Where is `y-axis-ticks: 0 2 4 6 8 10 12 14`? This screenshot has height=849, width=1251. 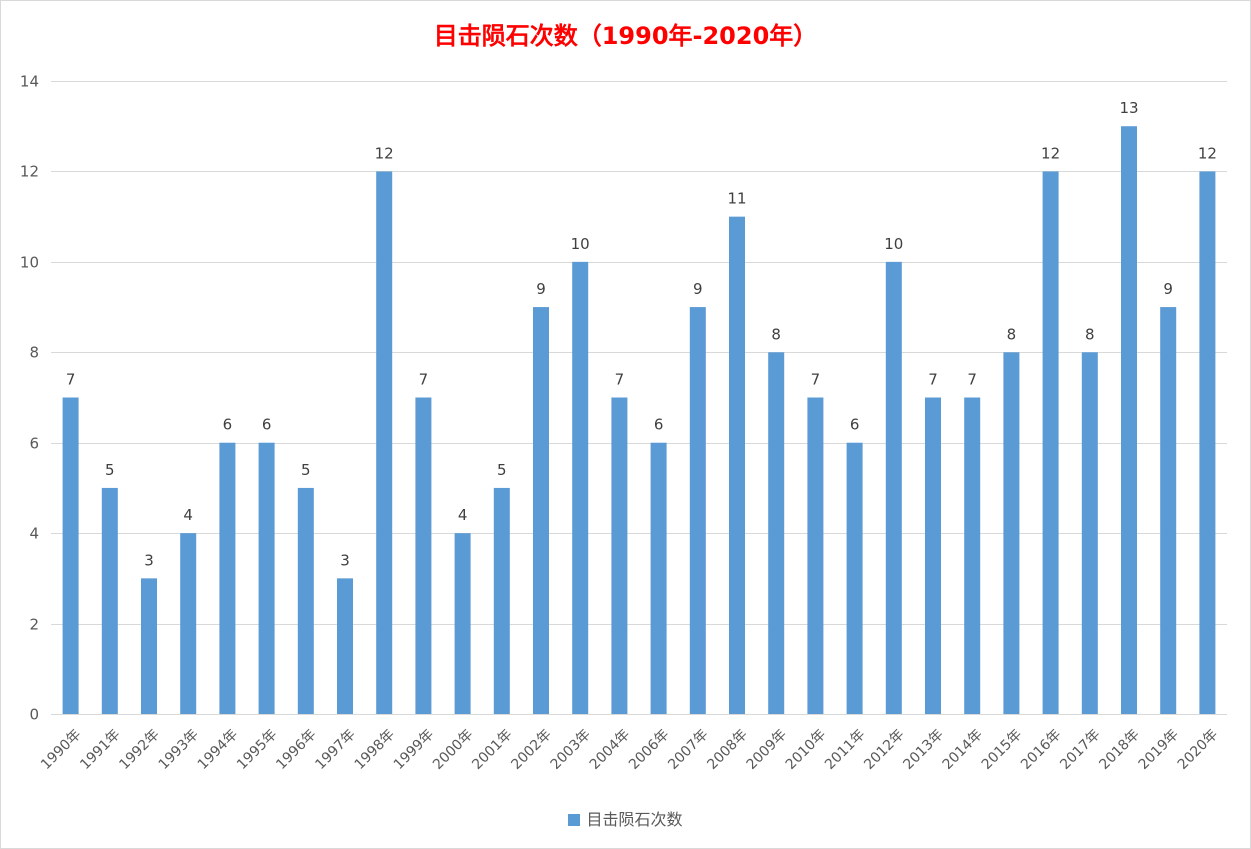
y-axis-ticks: 0 2 4 6 8 10 12 14 is located at coordinates (29, 398).